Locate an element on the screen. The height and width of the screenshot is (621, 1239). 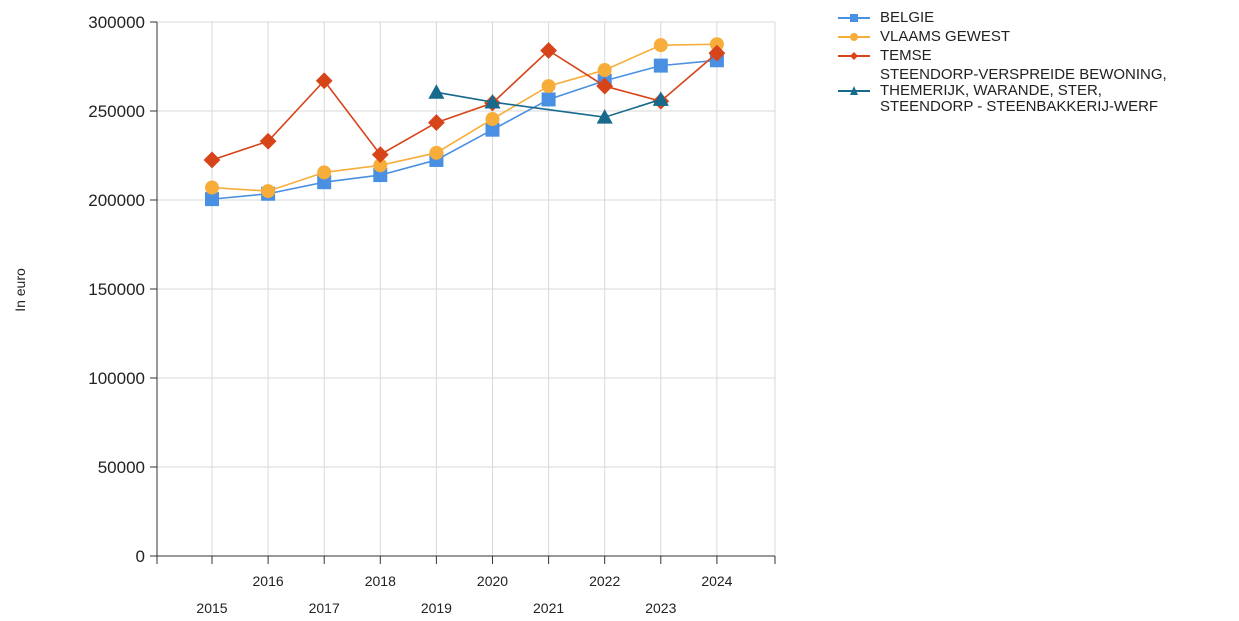
y-tick-label: 200000 is located at coordinates (116, 200).